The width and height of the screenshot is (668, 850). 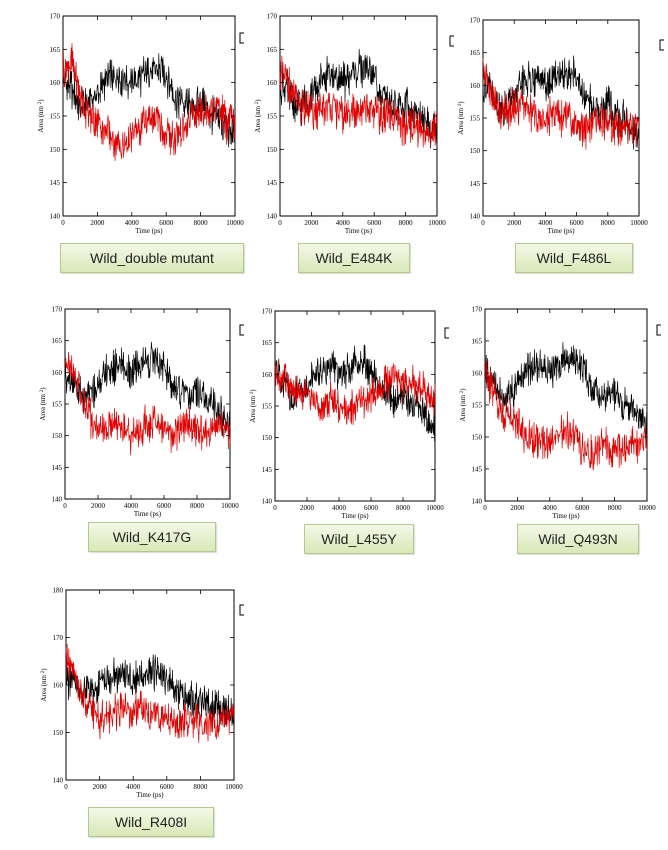 I want to click on caption-wild-r408i: Wild_R408I, so click(x=151, y=822).